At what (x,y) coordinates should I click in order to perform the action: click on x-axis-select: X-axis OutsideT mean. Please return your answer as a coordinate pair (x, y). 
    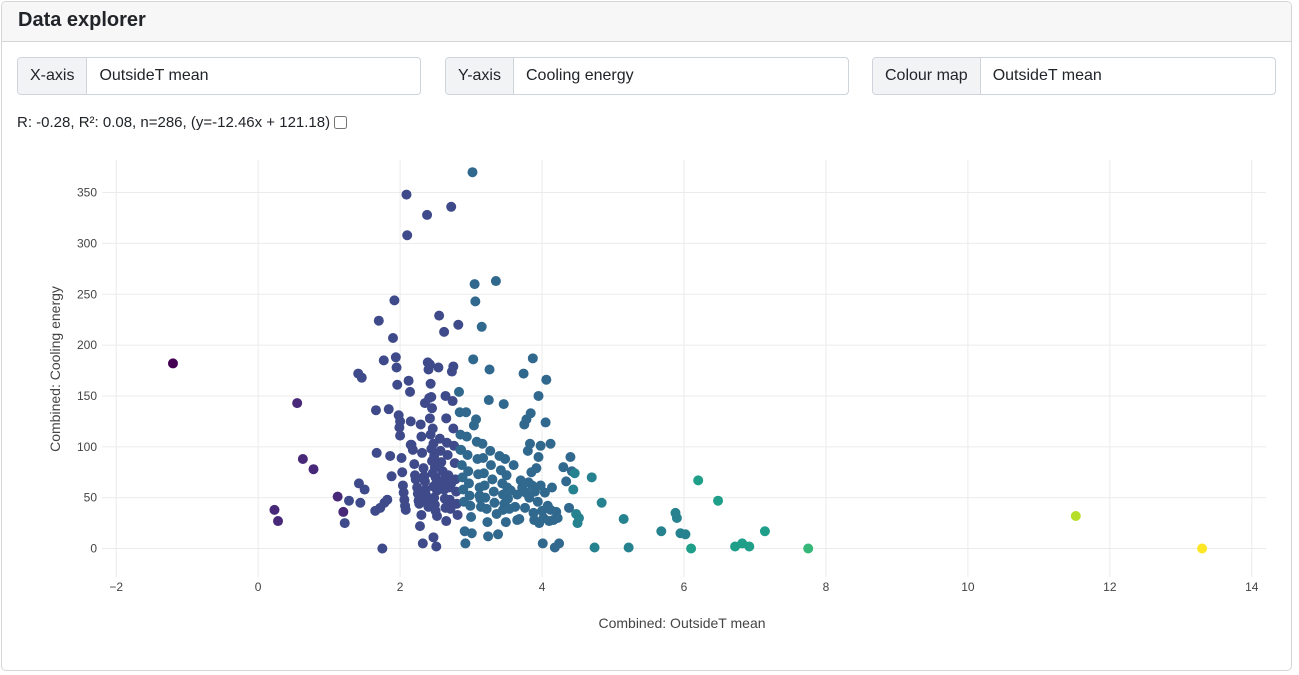
    Looking at the image, I should click on (219, 76).